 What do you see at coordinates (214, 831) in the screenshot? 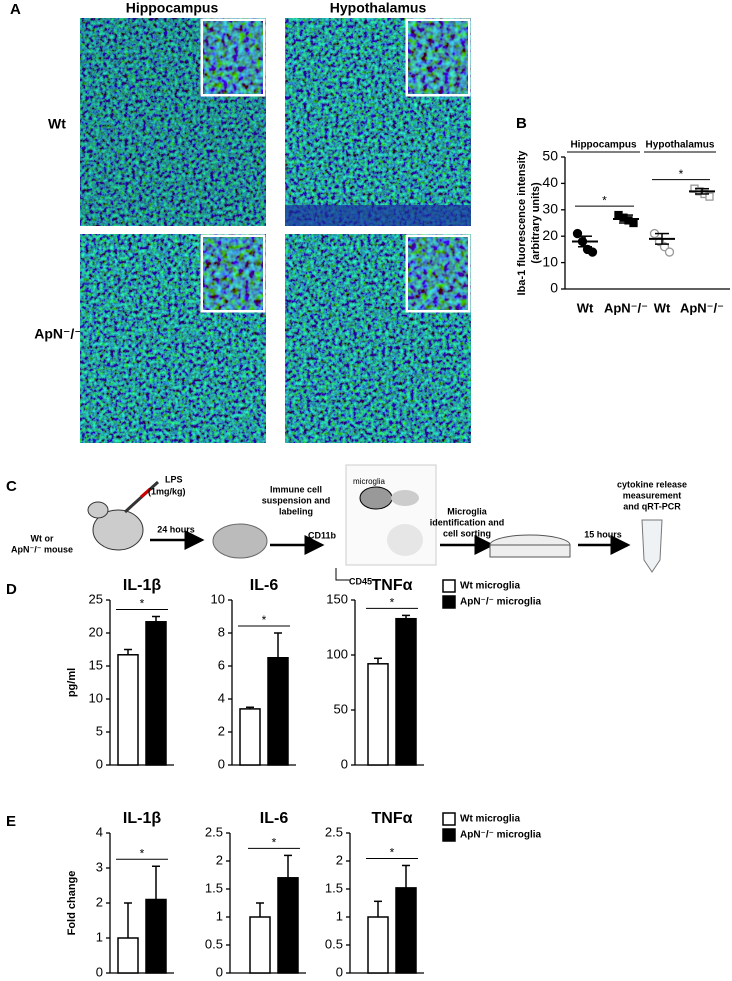
I see `y-tick-label: 2.5` at bounding box center [214, 831].